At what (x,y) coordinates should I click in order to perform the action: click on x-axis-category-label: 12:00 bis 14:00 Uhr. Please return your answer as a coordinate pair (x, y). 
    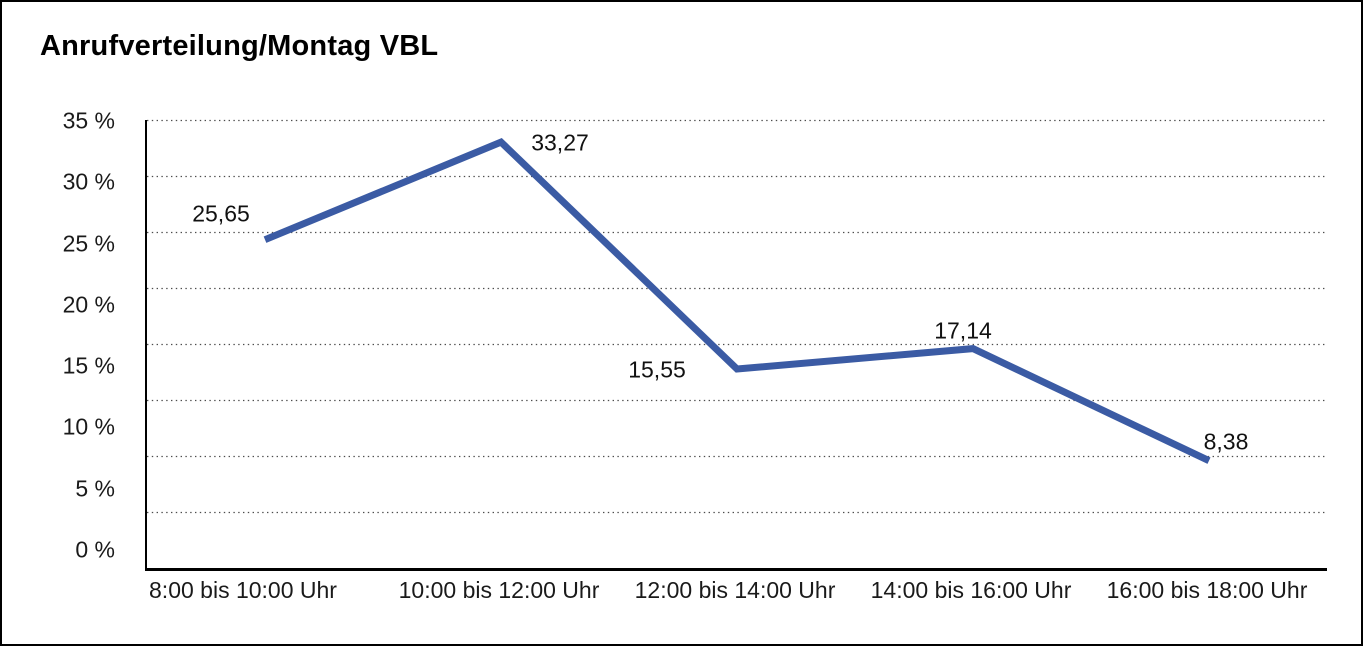
    Looking at the image, I should click on (735, 590).